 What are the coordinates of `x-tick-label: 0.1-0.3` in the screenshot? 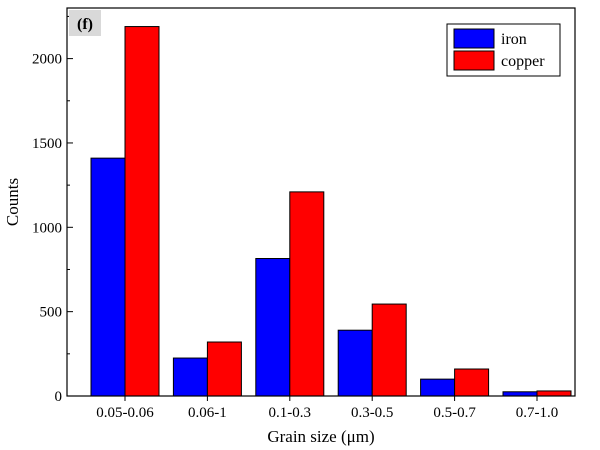 It's located at (290, 413).